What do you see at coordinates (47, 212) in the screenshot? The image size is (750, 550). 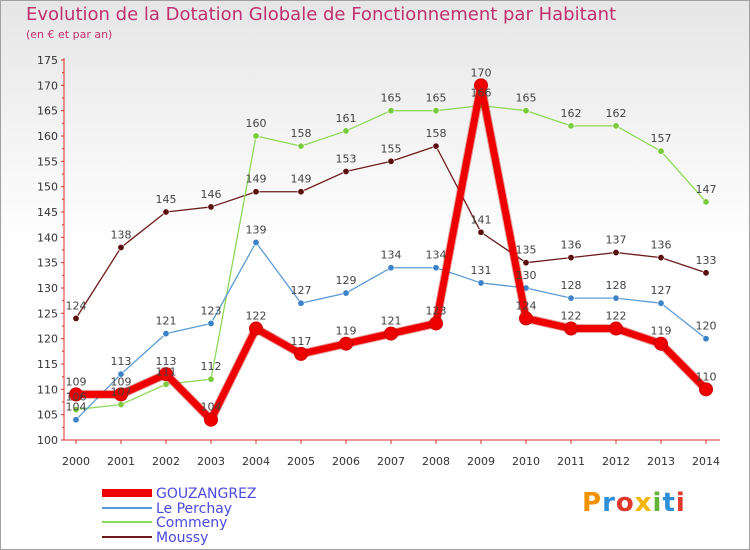 I see `y-tick-label: 145` at bounding box center [47, 212].